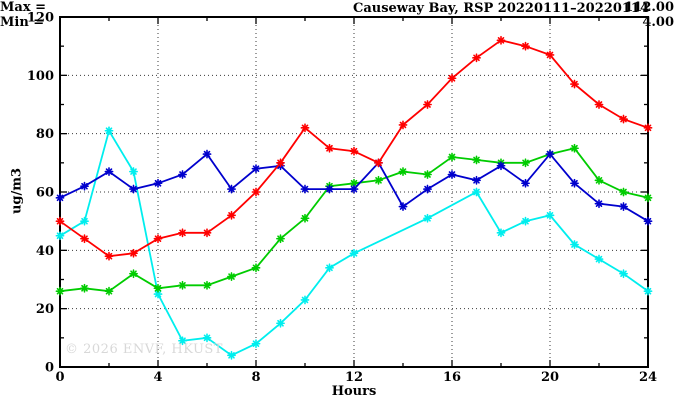 The image size is (674, 409). Describe the element at coordinates (45, 193) in the screenshot. I see `y-tick-label: 60` at that location.